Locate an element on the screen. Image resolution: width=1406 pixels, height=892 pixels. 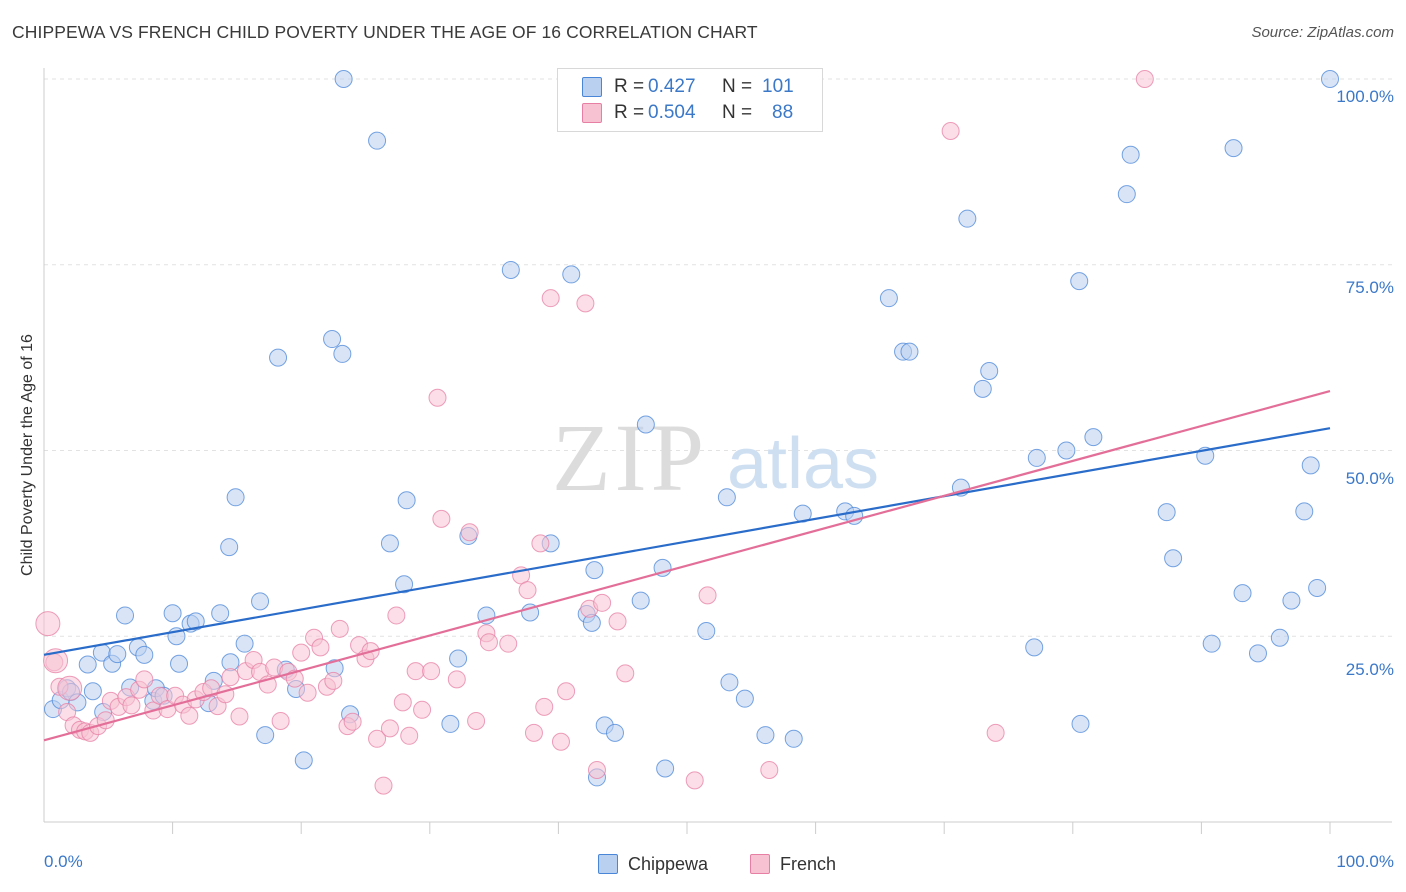
legend-label-french: French is located at coordinates (808, 863).